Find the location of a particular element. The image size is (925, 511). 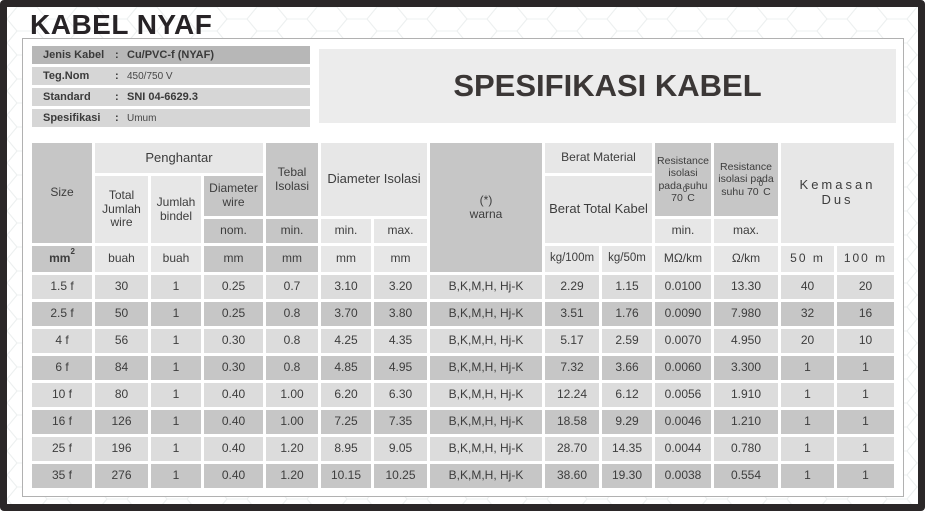

cell-tebal: 1.00 is located at coordinates (292, 422).